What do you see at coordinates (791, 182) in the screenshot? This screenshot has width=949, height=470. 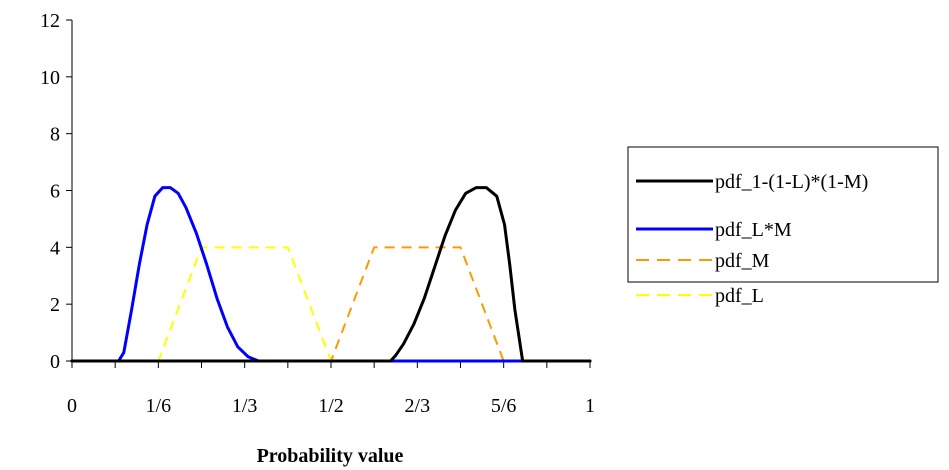 I see `legend-label-0: pdf_1-(1-L)*(1-M)` at bounding box center [791, 182].